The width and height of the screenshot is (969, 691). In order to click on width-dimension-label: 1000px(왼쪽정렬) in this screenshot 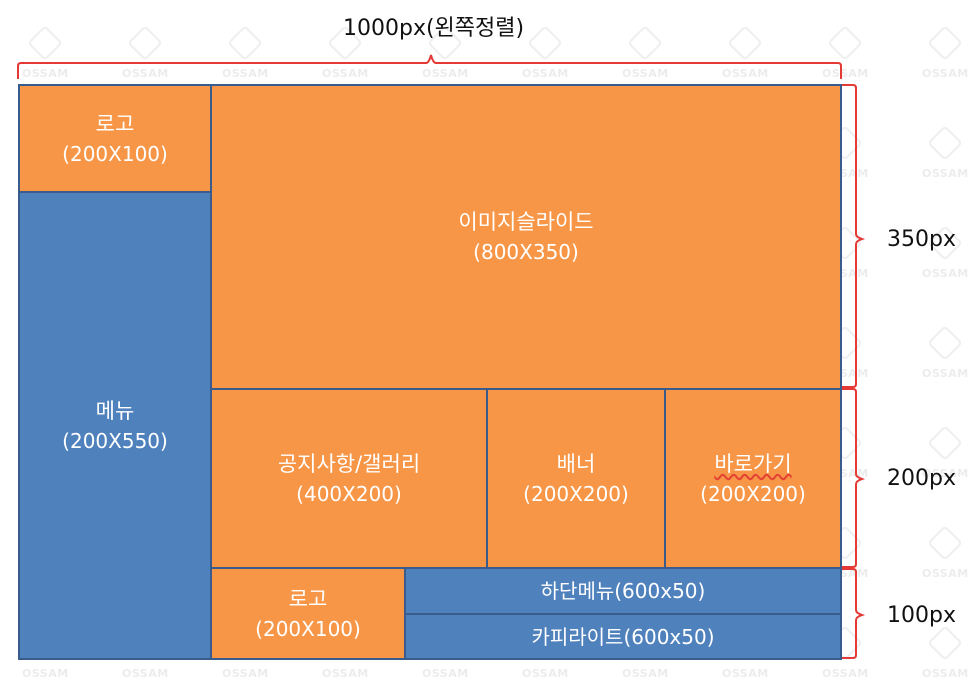, I will do `click(434, 28)`.